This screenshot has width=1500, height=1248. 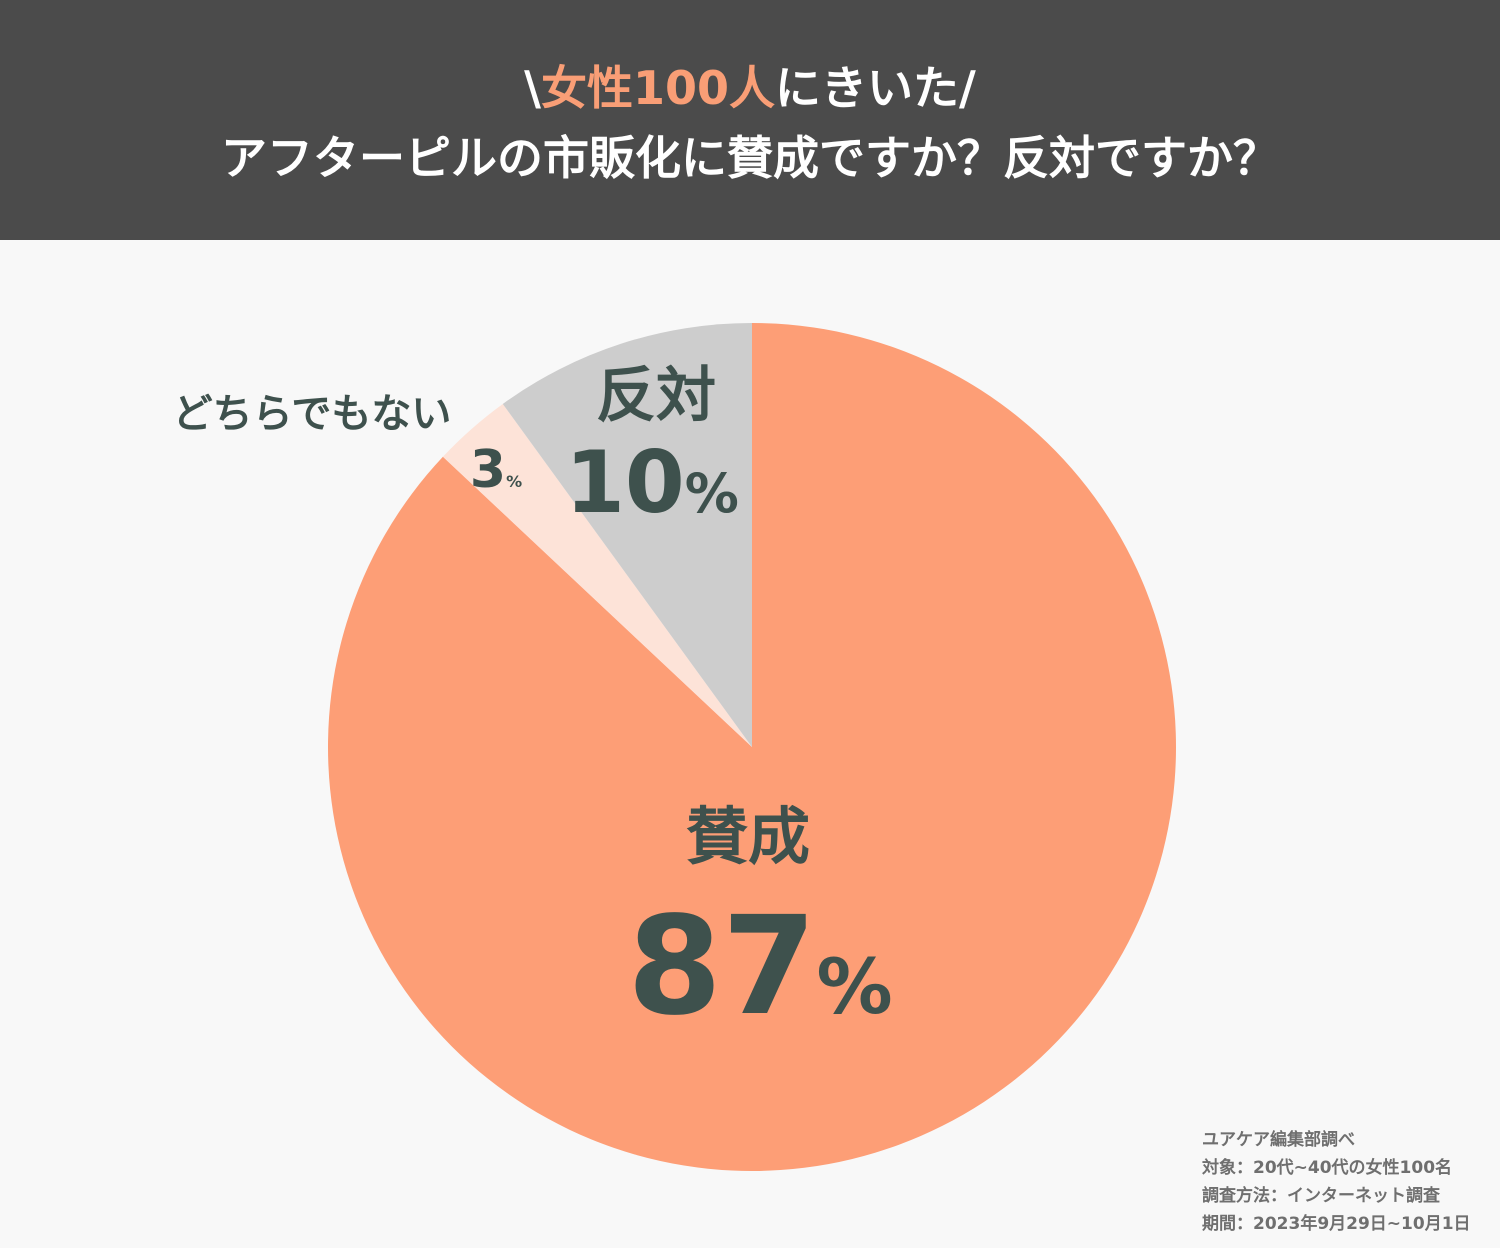 I want to click on note-period: 期間：2023年9月29日~10月1日, so click(x=1336, y=1224).